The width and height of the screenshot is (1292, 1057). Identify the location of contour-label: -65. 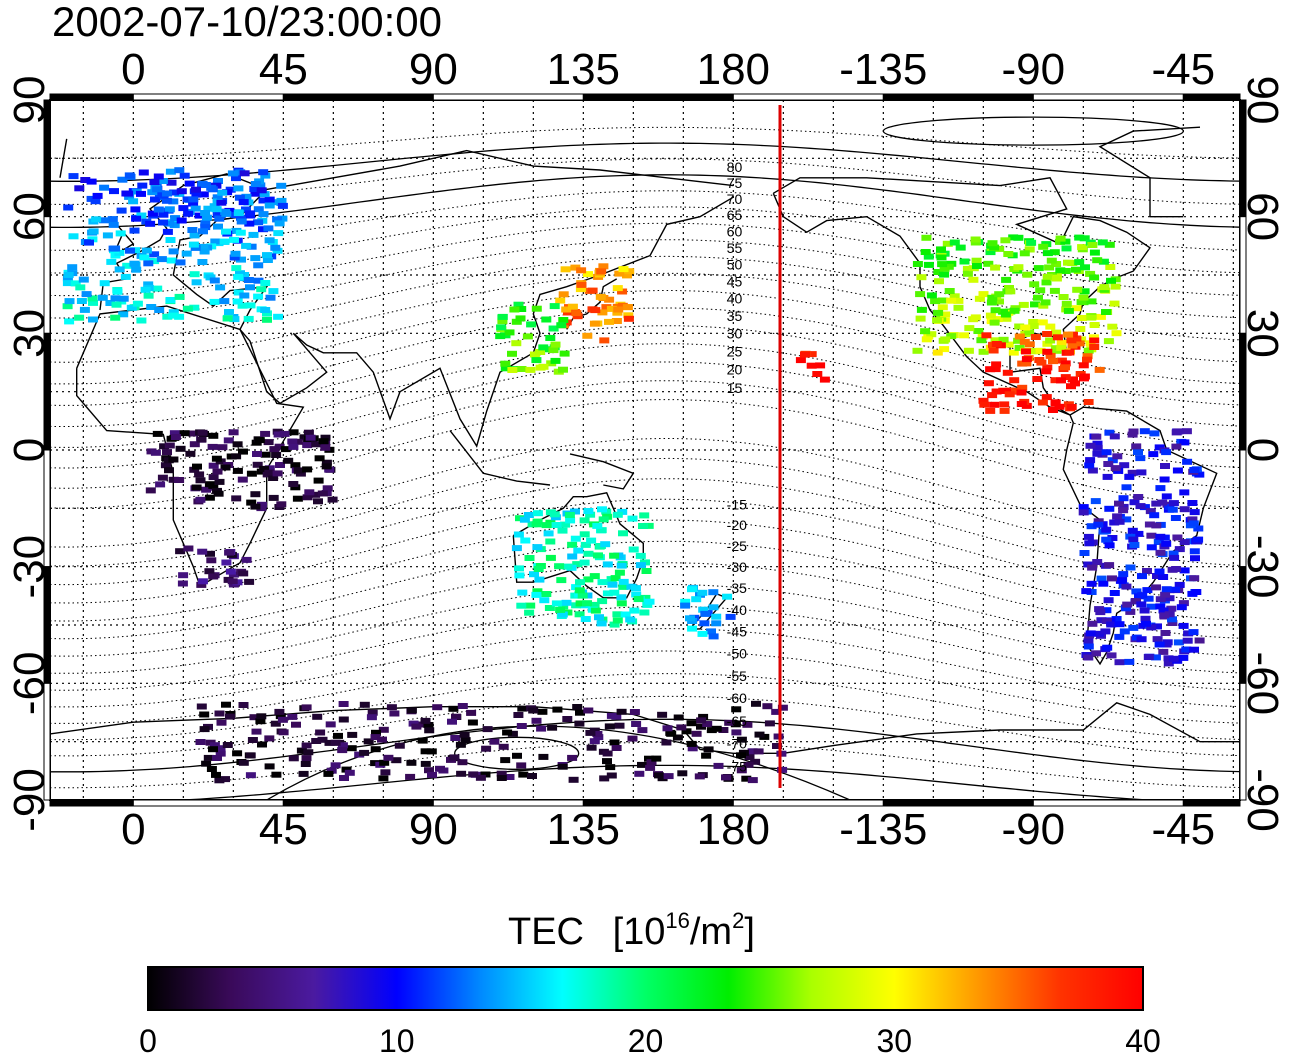
(737, 721).